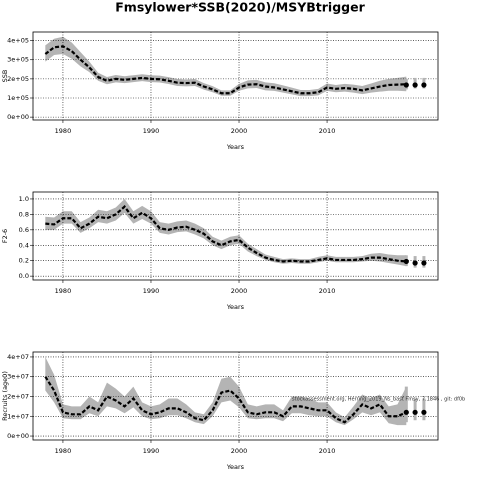 The image size is (480, 480). Describe the element at coordinates (240, 7) in the screenshot. I see `chart-title: Fmsylower*SSB(2020)/MSYBtrigger` at that location.